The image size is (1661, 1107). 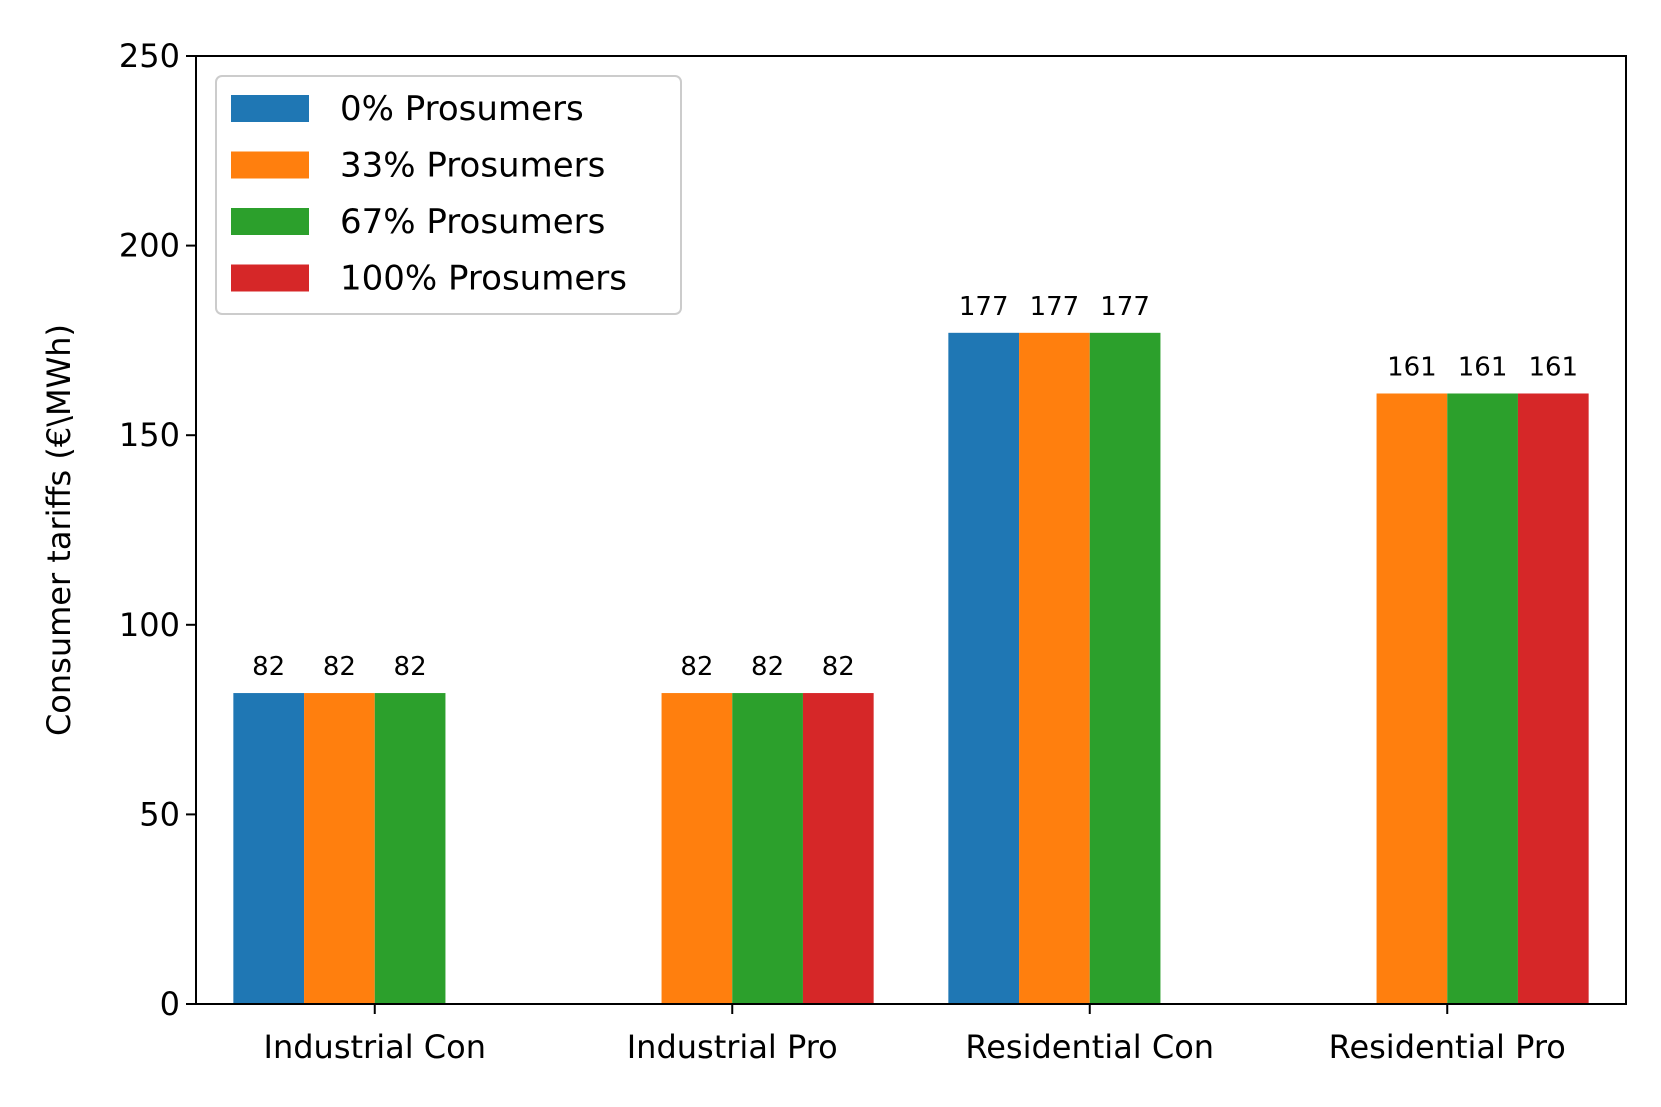 What do you see at coordinates (472, 222) in the screenshot?
I see `legend-label: 67% Prosumers` at bounding box center [472, 222].